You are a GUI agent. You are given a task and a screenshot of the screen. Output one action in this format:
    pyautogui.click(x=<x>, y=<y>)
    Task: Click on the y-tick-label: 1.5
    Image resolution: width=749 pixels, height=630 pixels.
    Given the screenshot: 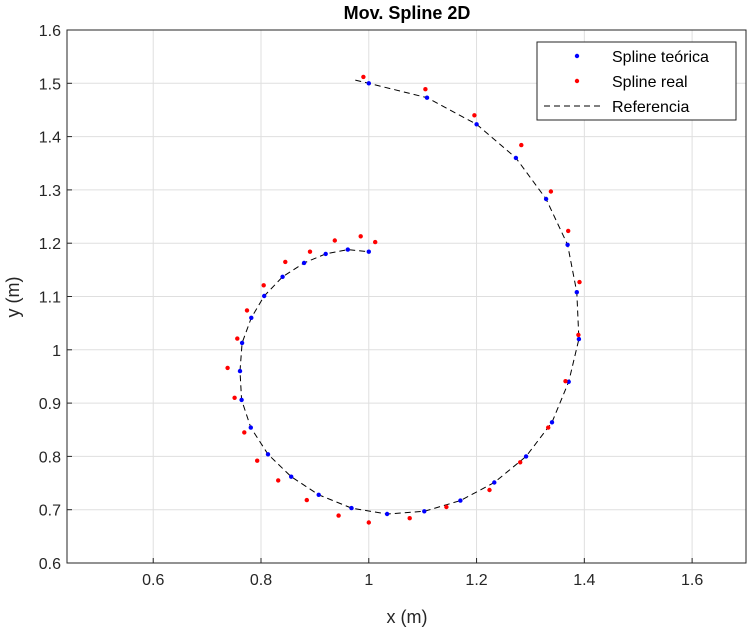 What is the action you would take?
    pyautogui.click(x=50, y=84)
    